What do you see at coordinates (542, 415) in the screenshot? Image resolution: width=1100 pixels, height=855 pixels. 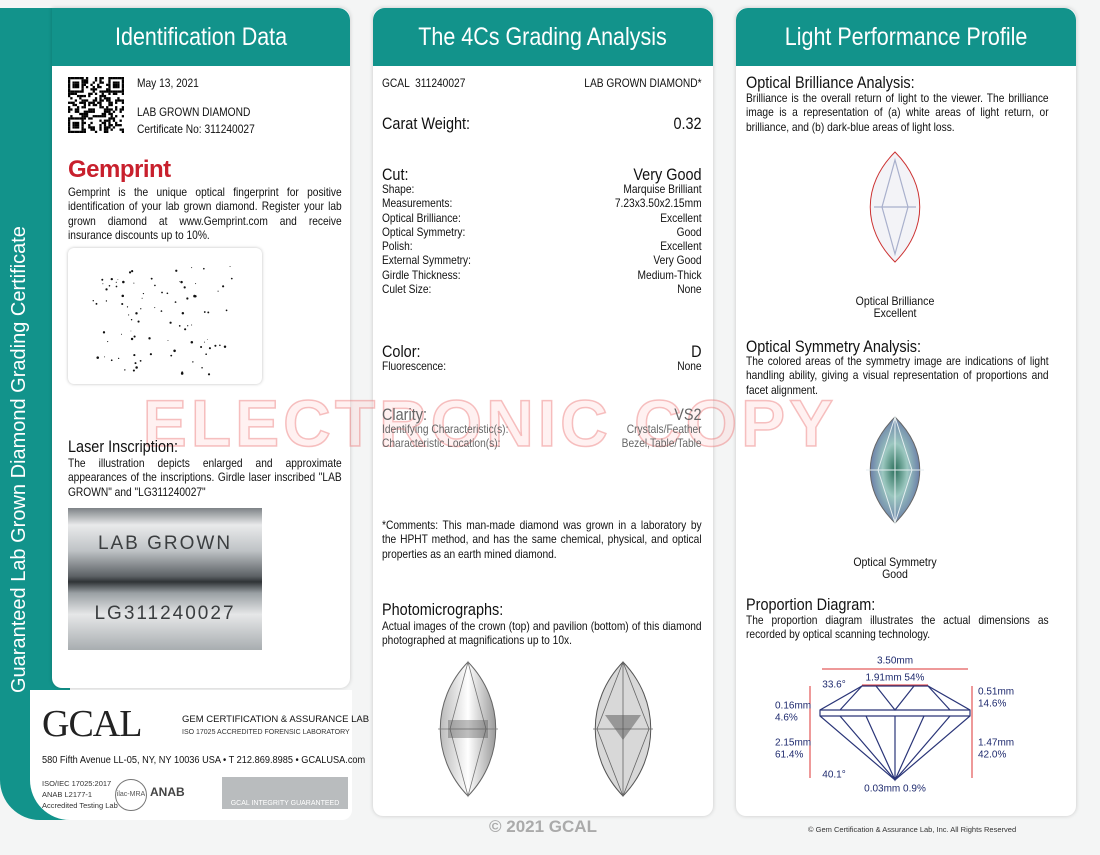 I see `clarity-row: Clarity: VS2` at bounding box center [542, 415].